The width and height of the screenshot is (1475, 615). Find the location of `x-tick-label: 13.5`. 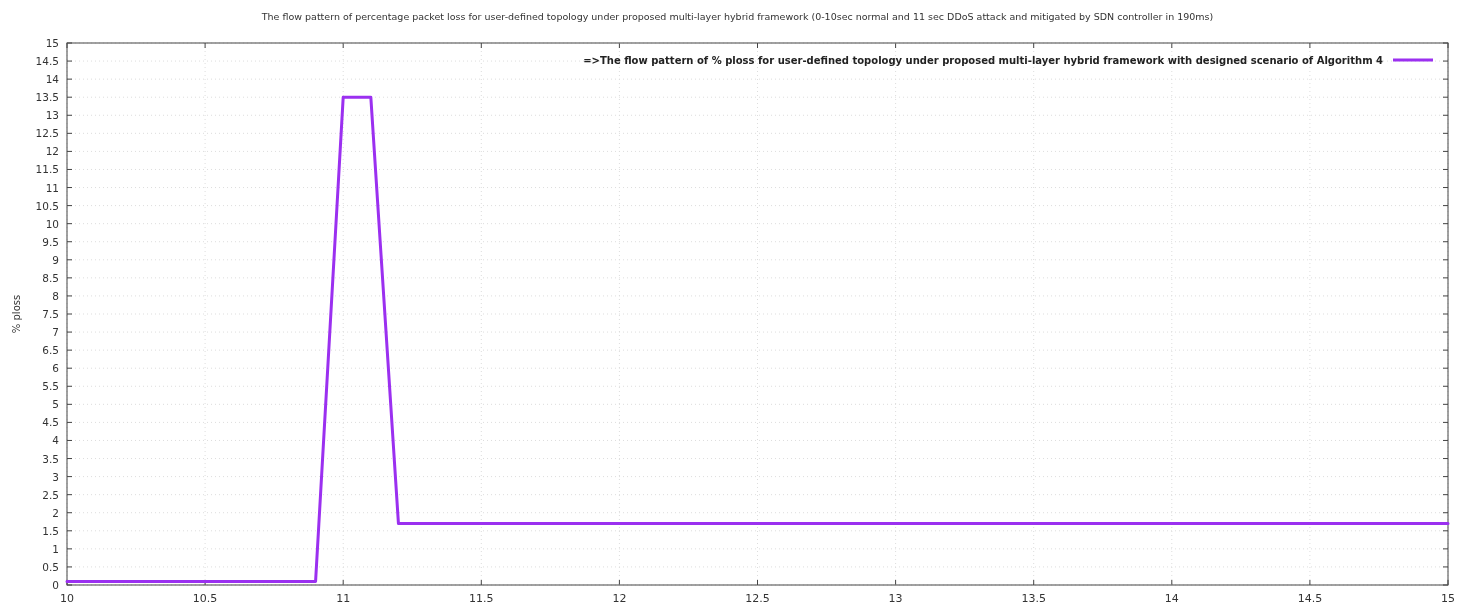

x-tick-label: 13.5 is located at coordinates (1033, 598).